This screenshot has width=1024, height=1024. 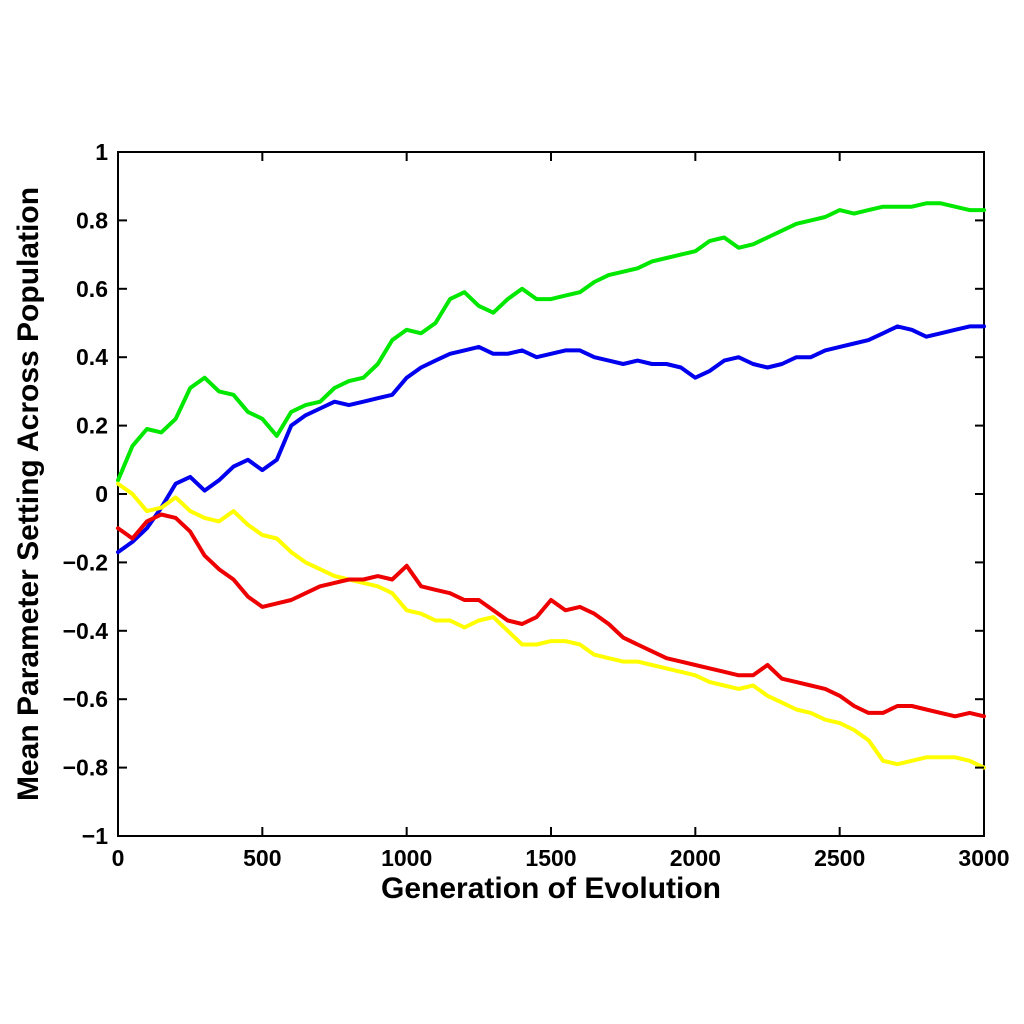 What do you see at coordinates (406, 858) in the screenshot?
I see `x-tick-label: 1000` at bounding box center [406, 858].